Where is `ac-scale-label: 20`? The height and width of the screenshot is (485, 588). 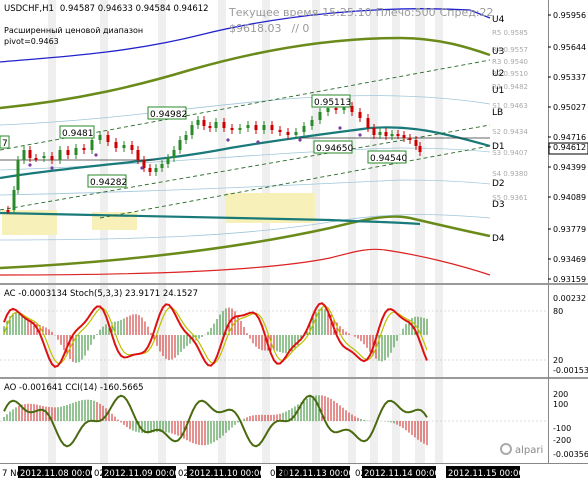
ac-scale-label: 20 is located at coordinates (558, 360).